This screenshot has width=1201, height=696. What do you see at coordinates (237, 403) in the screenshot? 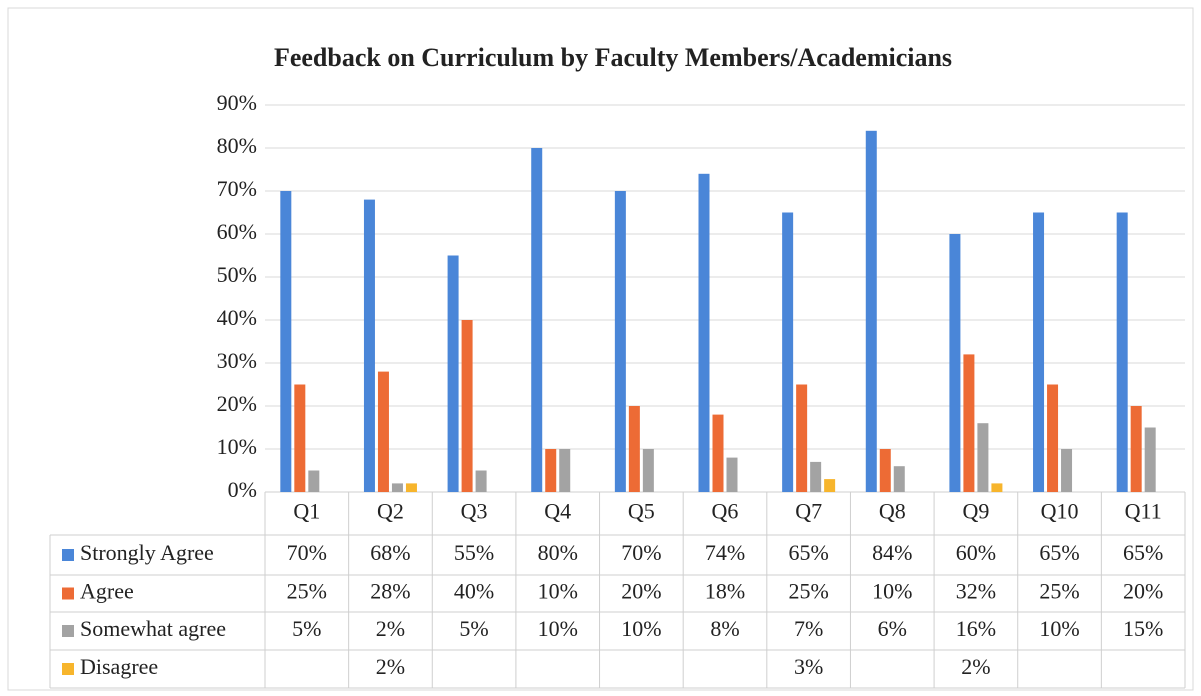
I see `y-tick-label: 20%` at bounding box center [237, 403].